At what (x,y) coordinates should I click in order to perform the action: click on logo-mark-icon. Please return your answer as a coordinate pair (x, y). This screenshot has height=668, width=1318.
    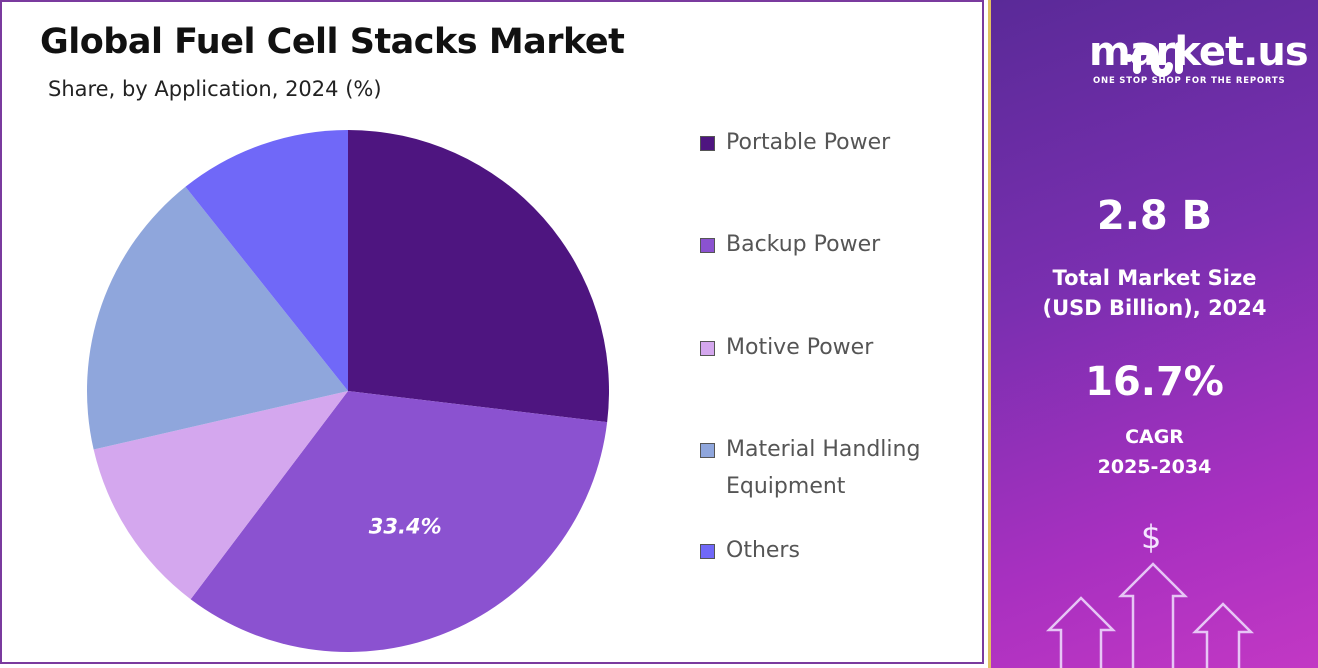
    Looking at the image, I should click on (1154, 59).